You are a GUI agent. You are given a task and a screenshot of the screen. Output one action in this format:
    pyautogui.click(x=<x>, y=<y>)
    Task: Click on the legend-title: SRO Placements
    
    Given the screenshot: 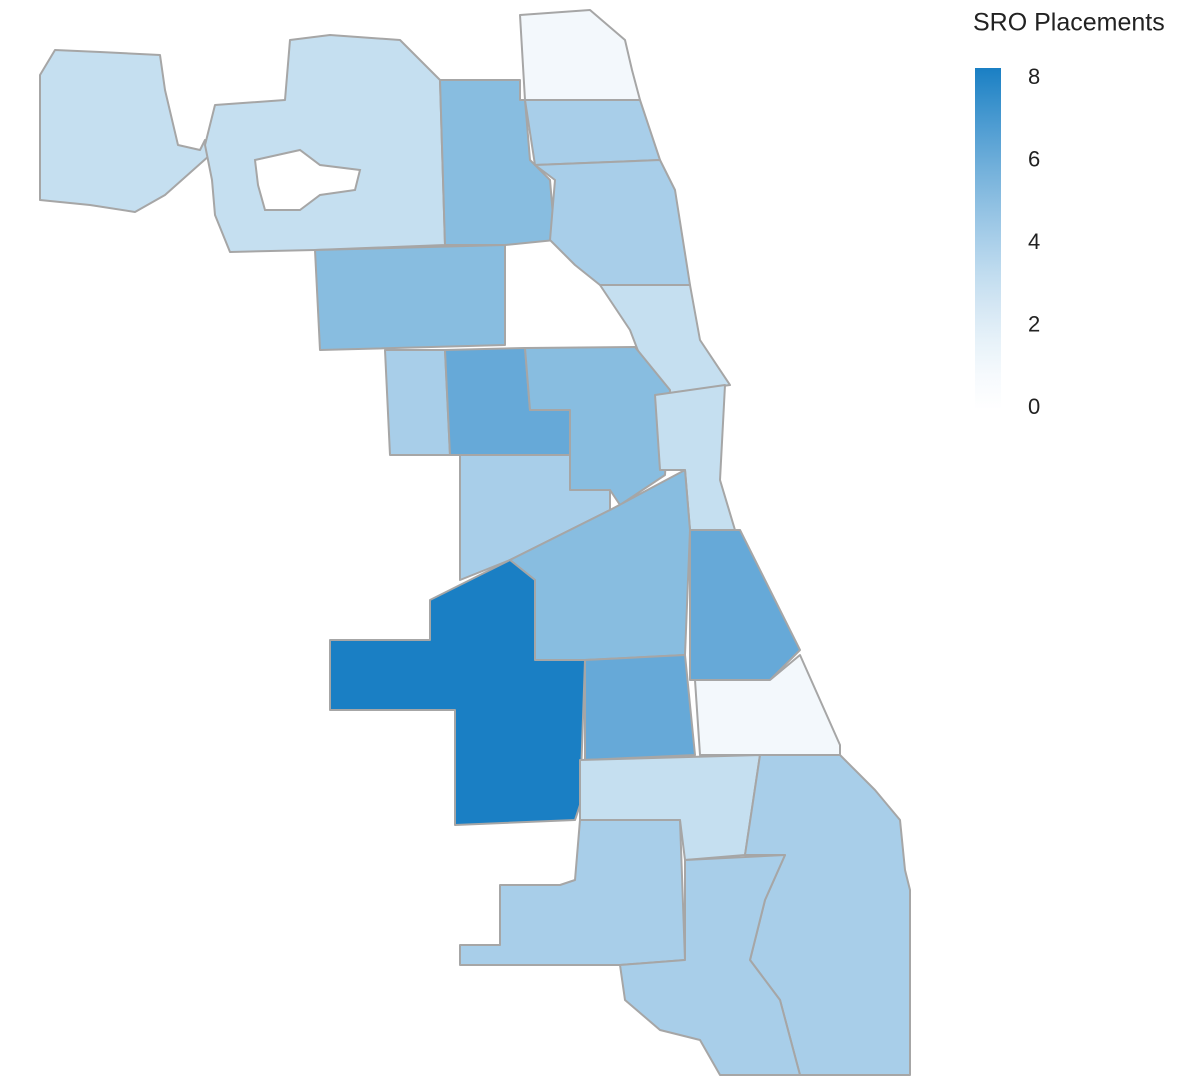 What is the action you would take?
    pyautogui.click(x=1069, y=23)
    